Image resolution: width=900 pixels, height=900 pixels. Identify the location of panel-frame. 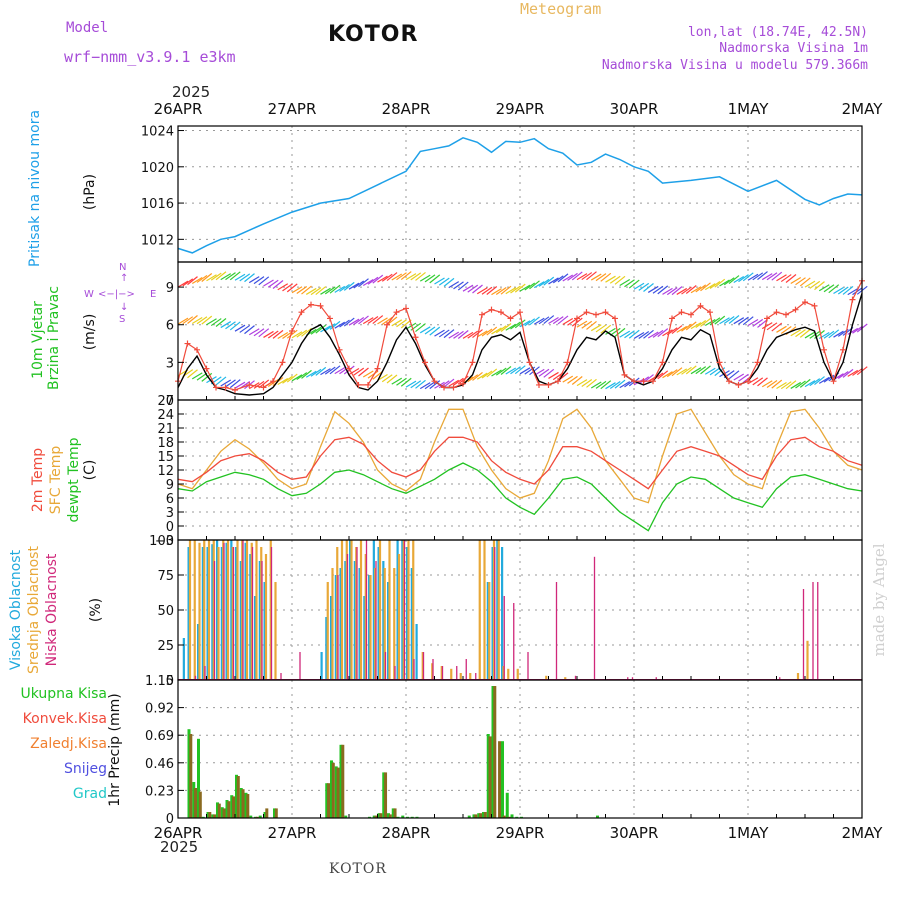
(520, 194).